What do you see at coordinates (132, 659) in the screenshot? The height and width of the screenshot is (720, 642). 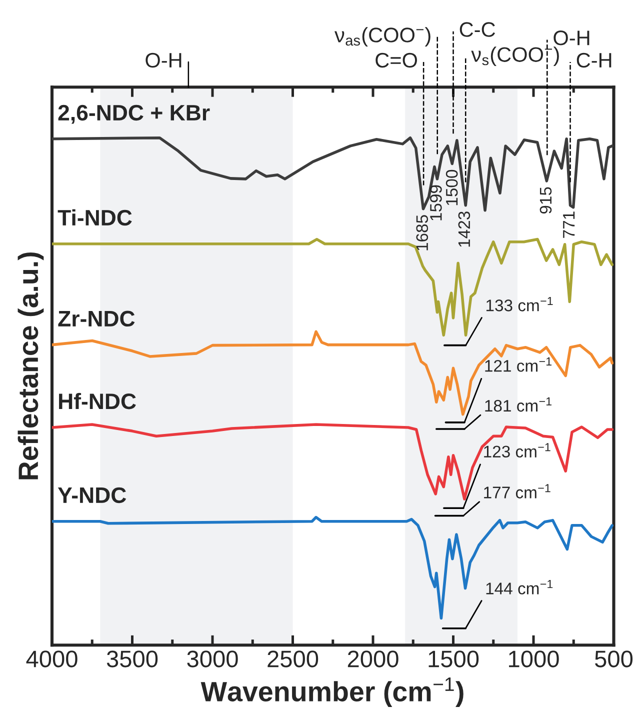 I see `x-tick-label: 3500` at bounding box center [132, 659].